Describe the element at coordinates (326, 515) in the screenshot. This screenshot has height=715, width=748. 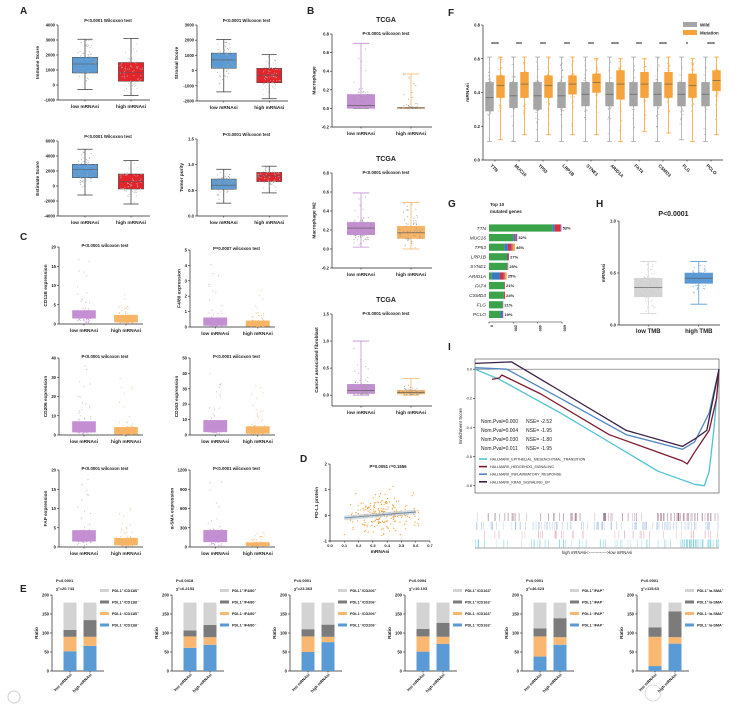
I see `y-tick-label: 0` at that location.